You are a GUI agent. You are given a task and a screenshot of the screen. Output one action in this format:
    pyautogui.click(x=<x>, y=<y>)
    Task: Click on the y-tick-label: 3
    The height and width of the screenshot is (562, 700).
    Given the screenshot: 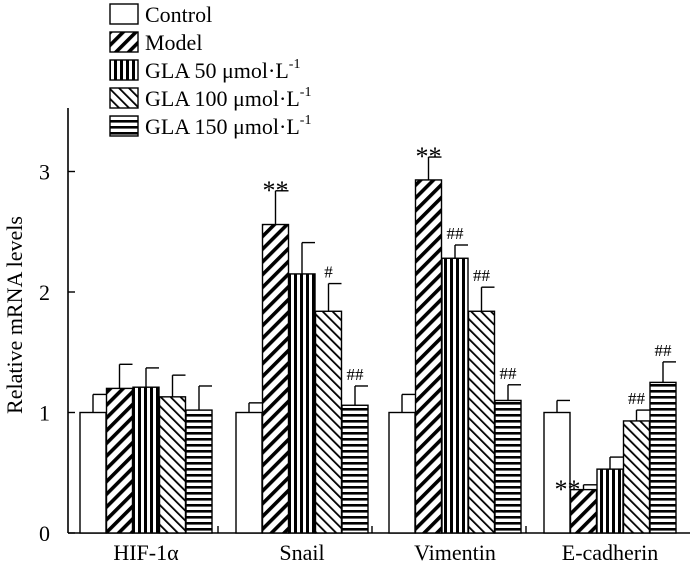 What is the action you would take?
    pyautogui.click(x=44, y=172)
    